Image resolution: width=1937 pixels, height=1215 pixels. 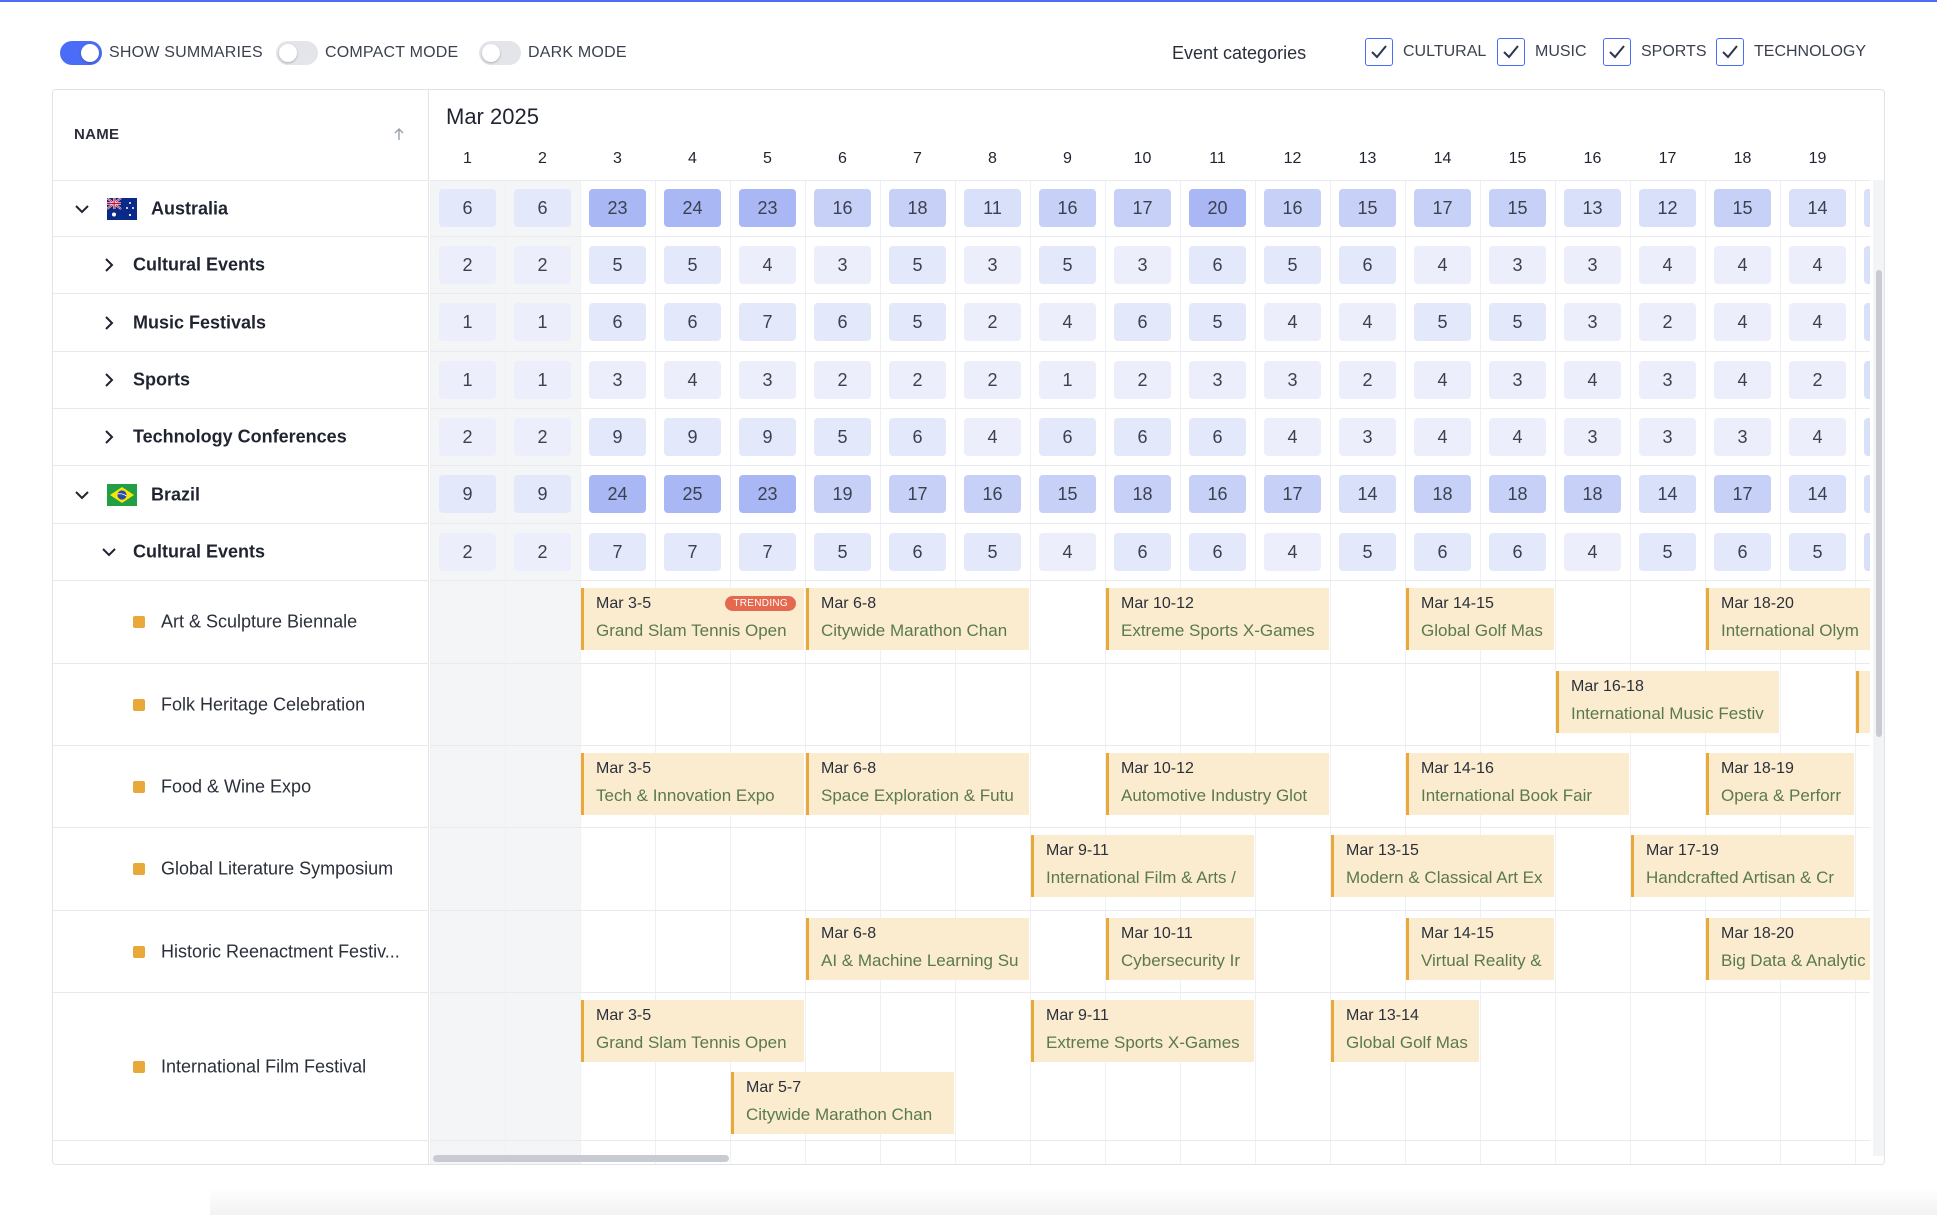 What do you see at coordinates (241, 621) in the screenshot?
I see `event-row: Art & Sculpture Biennale` at bounding box center [241, 621].